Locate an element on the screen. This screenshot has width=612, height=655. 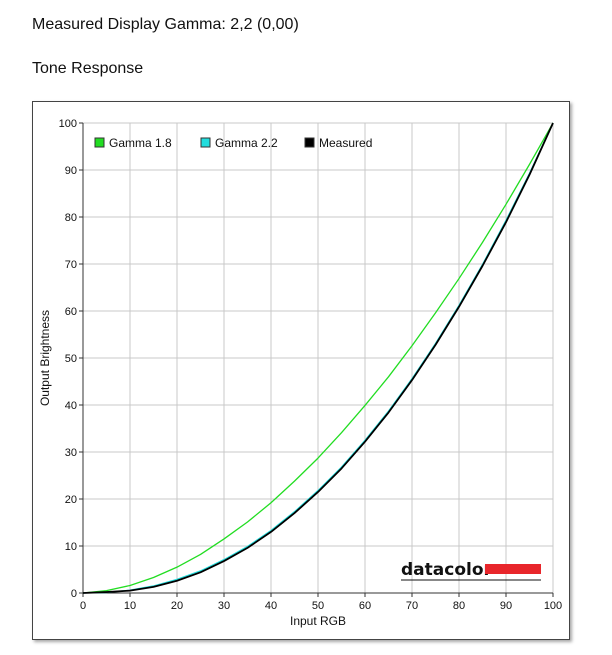
x-tick-label: 80 is located at coordinates (459, 606).